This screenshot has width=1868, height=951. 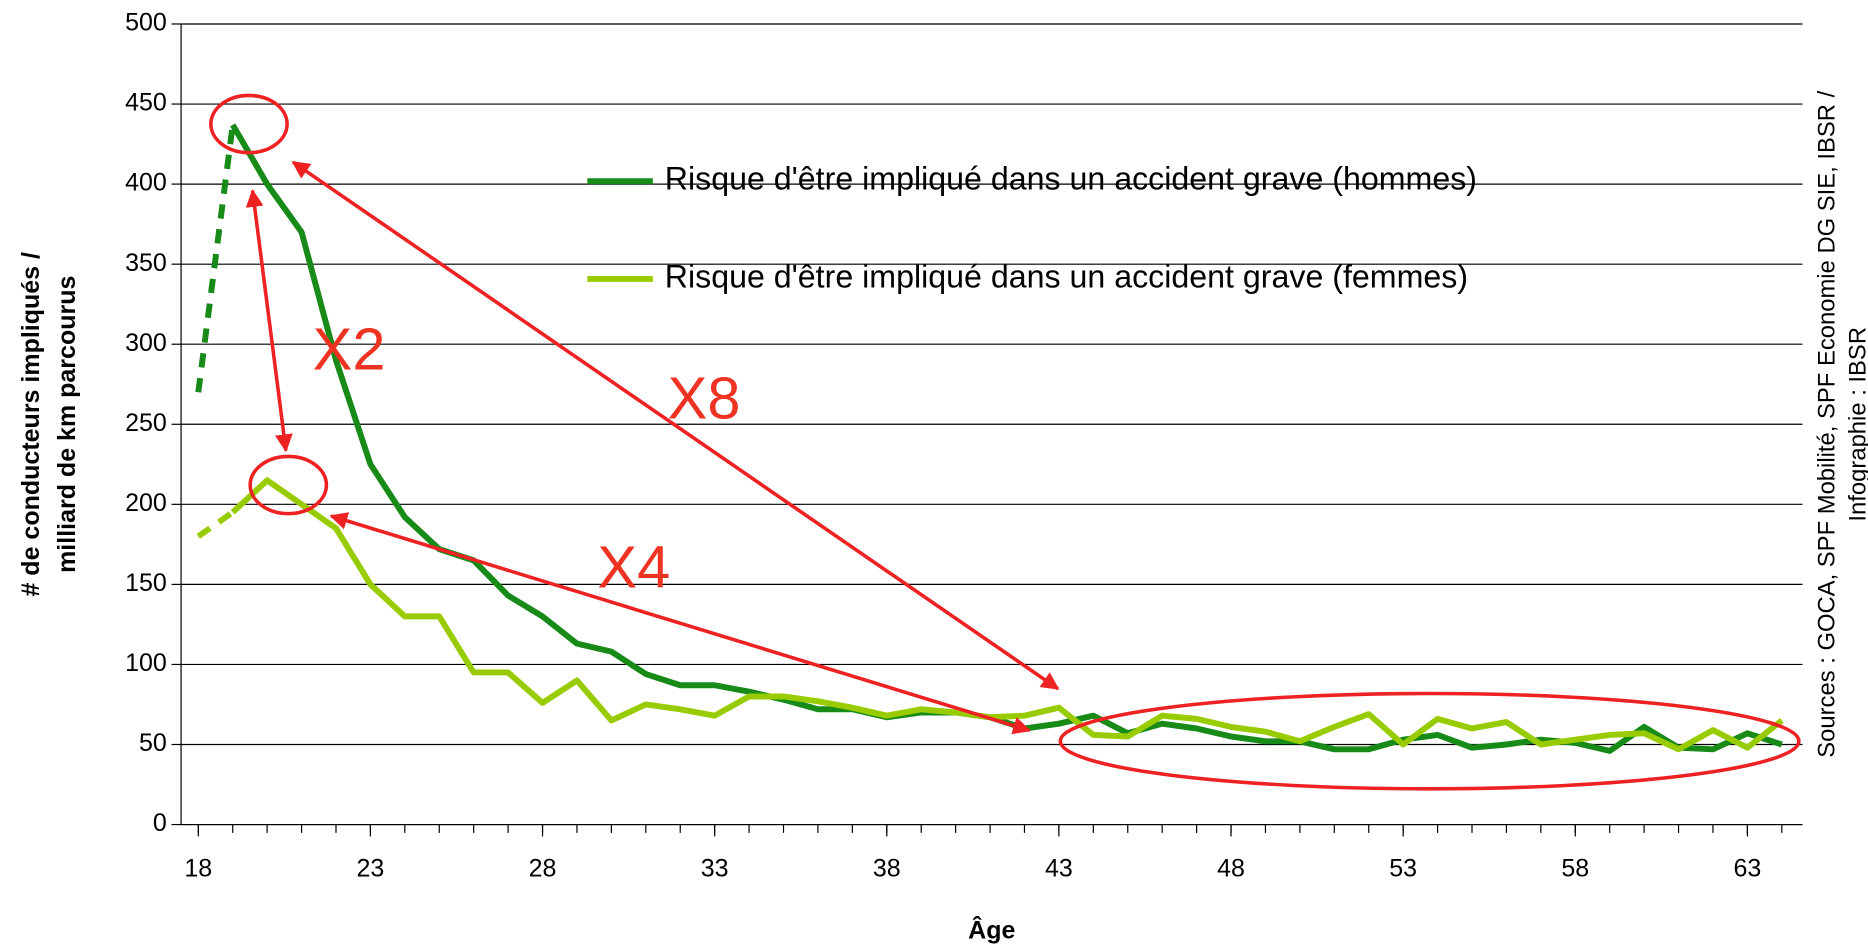 I want to click on x-tick-label: 58, so click(x=1575, y=868).